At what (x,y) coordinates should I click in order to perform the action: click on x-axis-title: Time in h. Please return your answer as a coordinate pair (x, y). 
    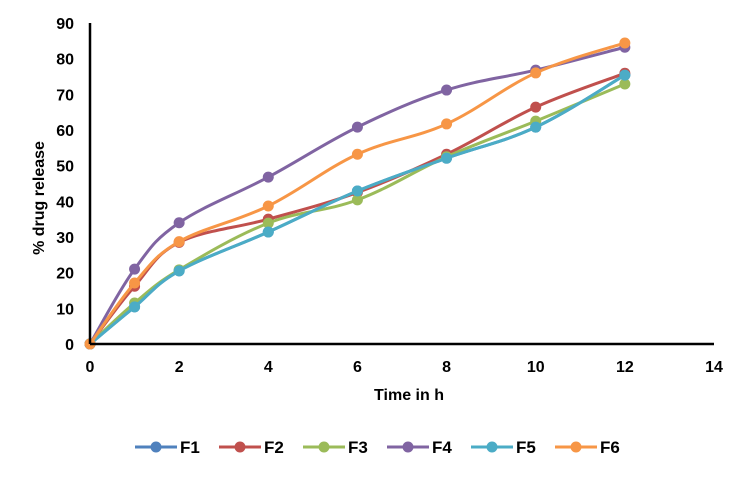
    Looking at the image, I should click on (409, 395).